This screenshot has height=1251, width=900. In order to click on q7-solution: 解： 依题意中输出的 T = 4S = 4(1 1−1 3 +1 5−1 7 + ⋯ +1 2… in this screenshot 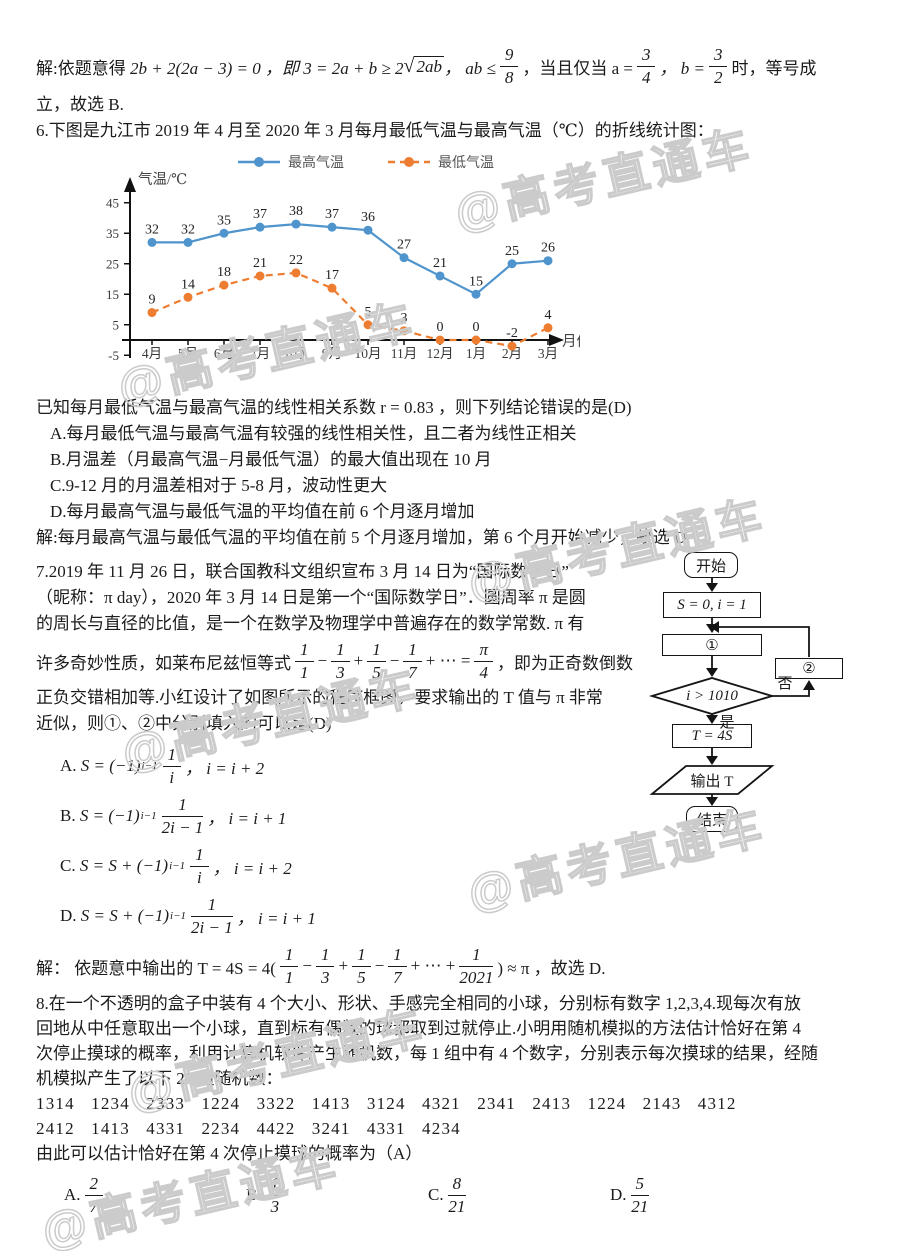, I will do `click(321, 966)`.